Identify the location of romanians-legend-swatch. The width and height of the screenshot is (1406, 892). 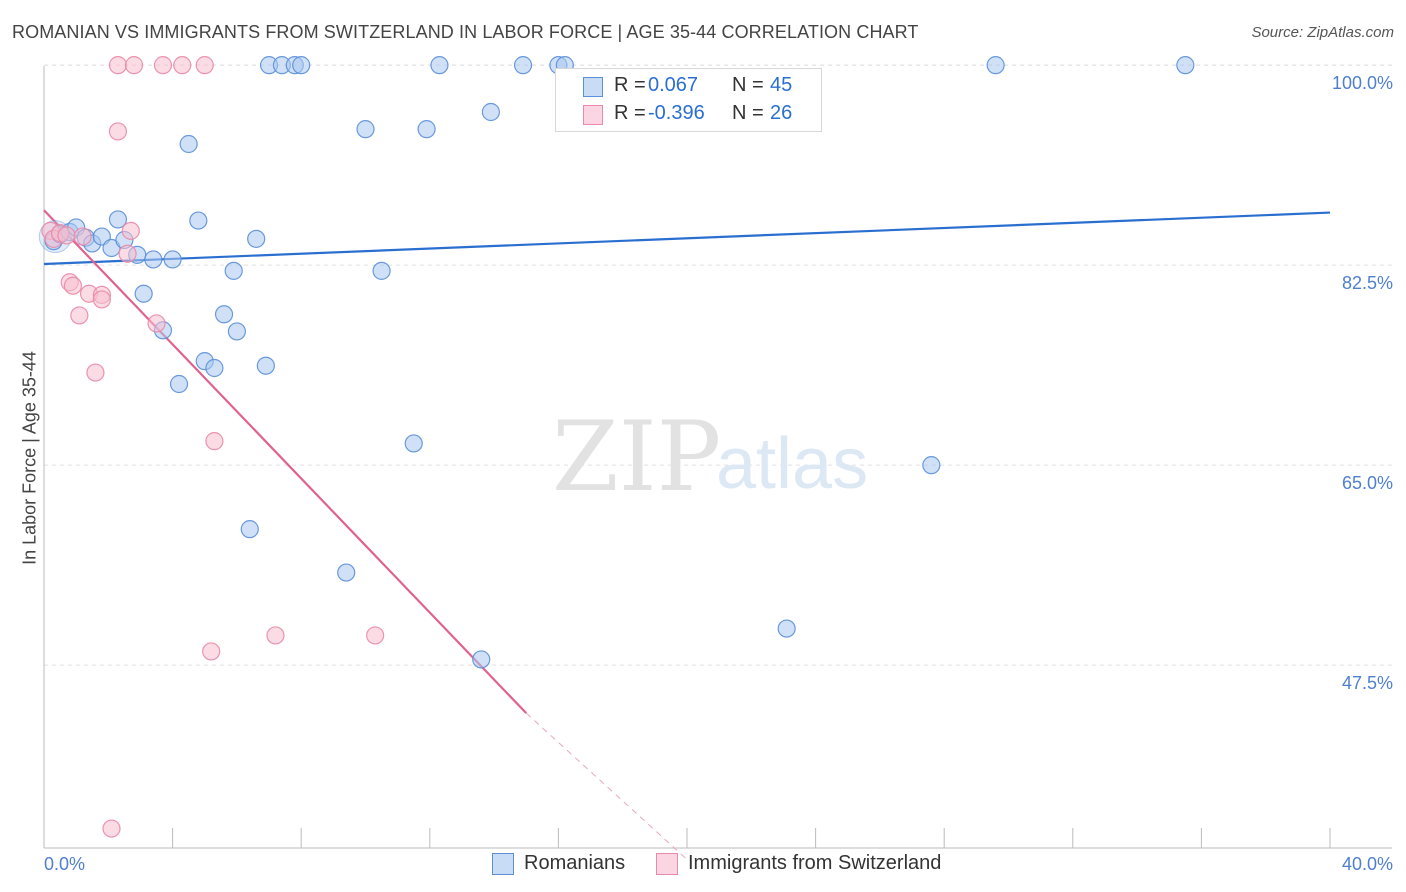
(503, 864).